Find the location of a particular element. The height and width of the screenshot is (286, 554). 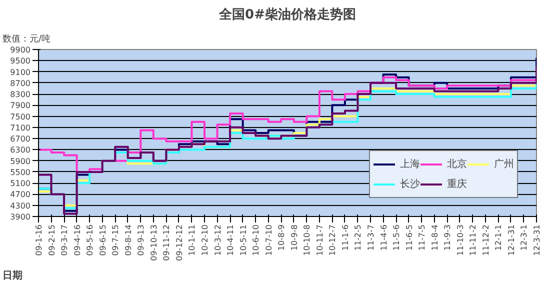

y-tick-label: 8700 is located at coordinates (20, 83).